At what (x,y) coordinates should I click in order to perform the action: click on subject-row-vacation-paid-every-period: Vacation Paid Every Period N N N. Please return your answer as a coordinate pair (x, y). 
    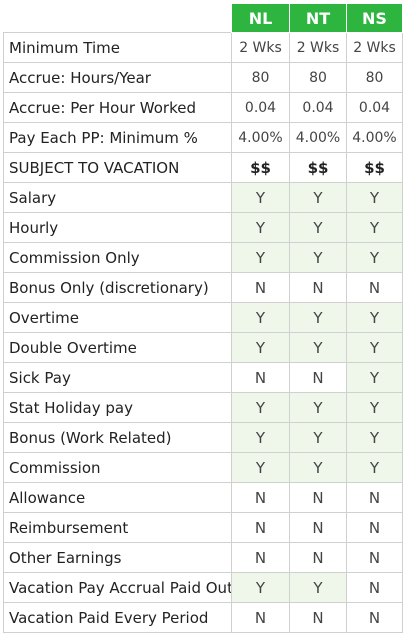
    Looking at the image, I should click on (203, 617).